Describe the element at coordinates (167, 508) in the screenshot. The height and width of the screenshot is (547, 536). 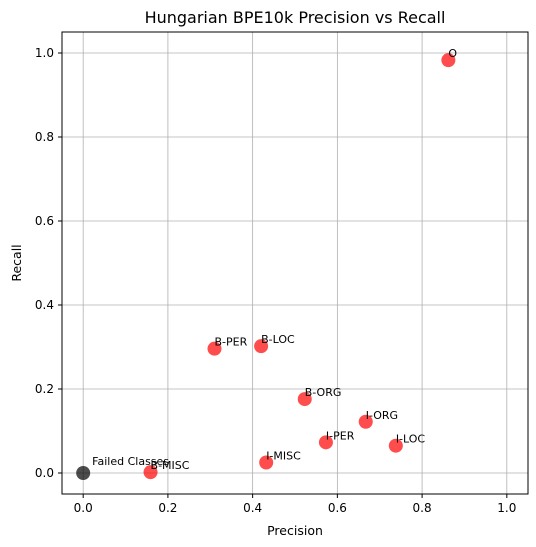
I see `x-tick-label: 0.2` at that location.